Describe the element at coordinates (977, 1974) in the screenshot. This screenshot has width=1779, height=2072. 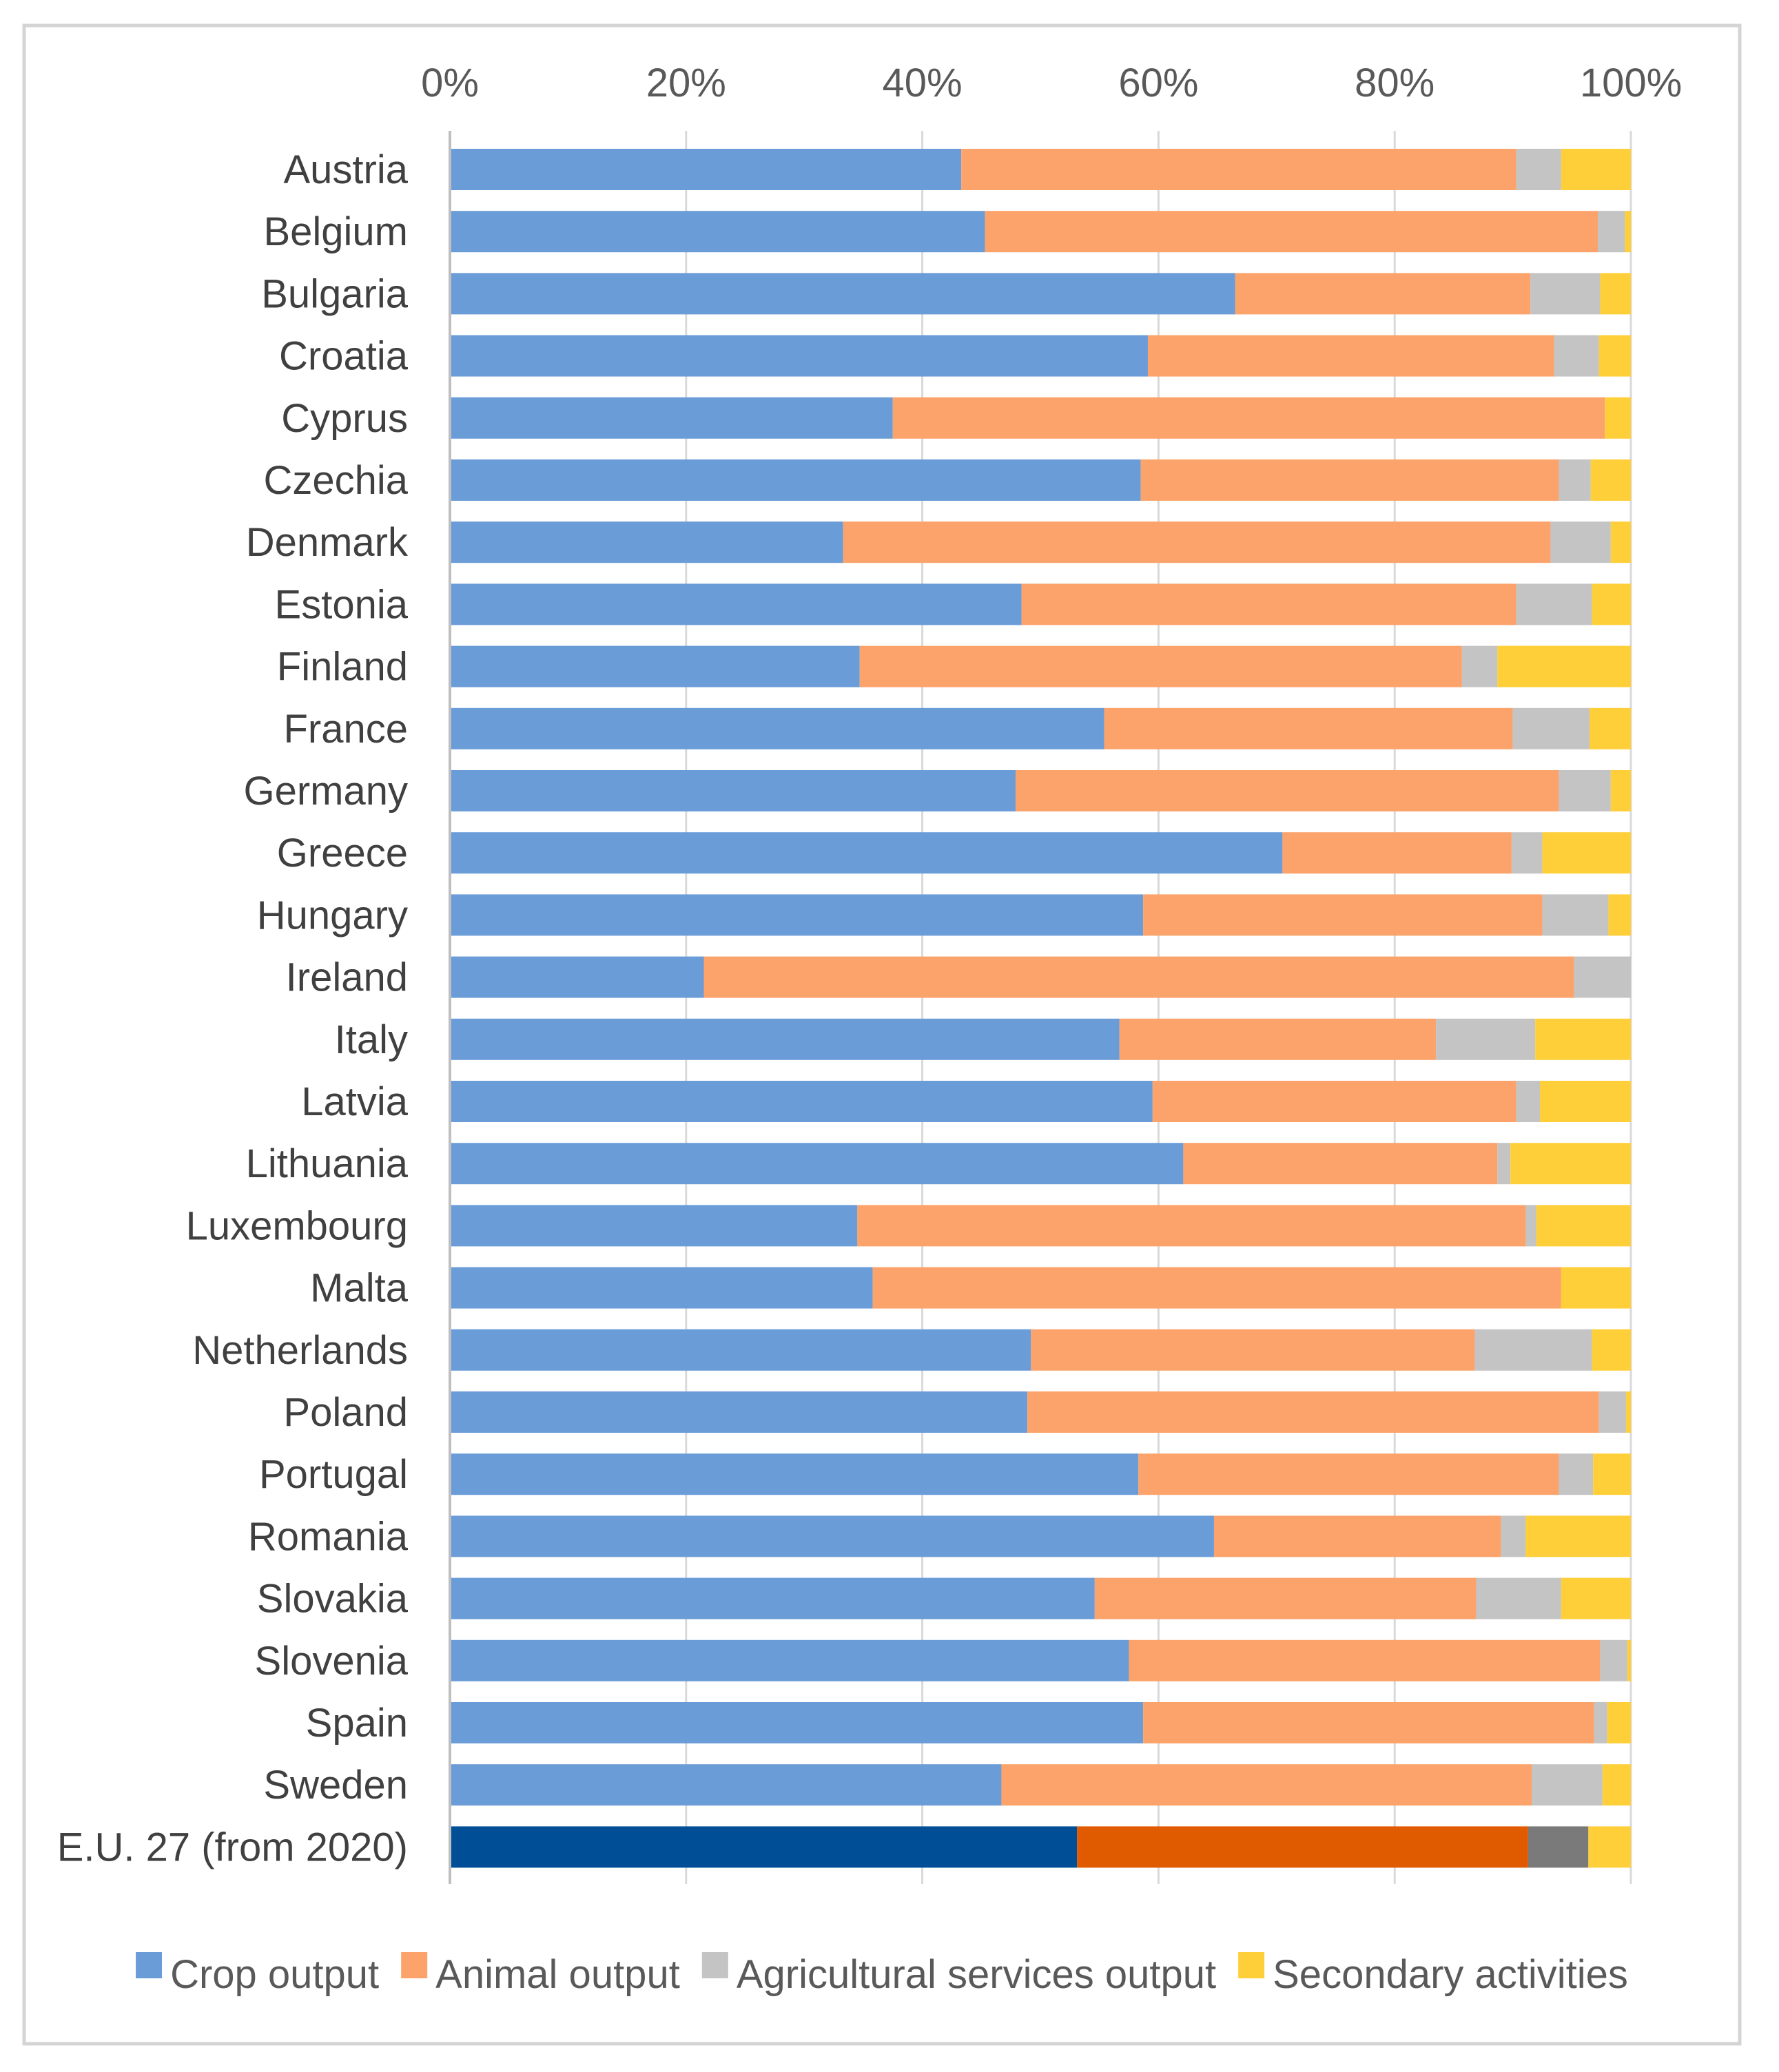
I see `legend-label-agricultural-services-output: Agricultural services output` at that location.